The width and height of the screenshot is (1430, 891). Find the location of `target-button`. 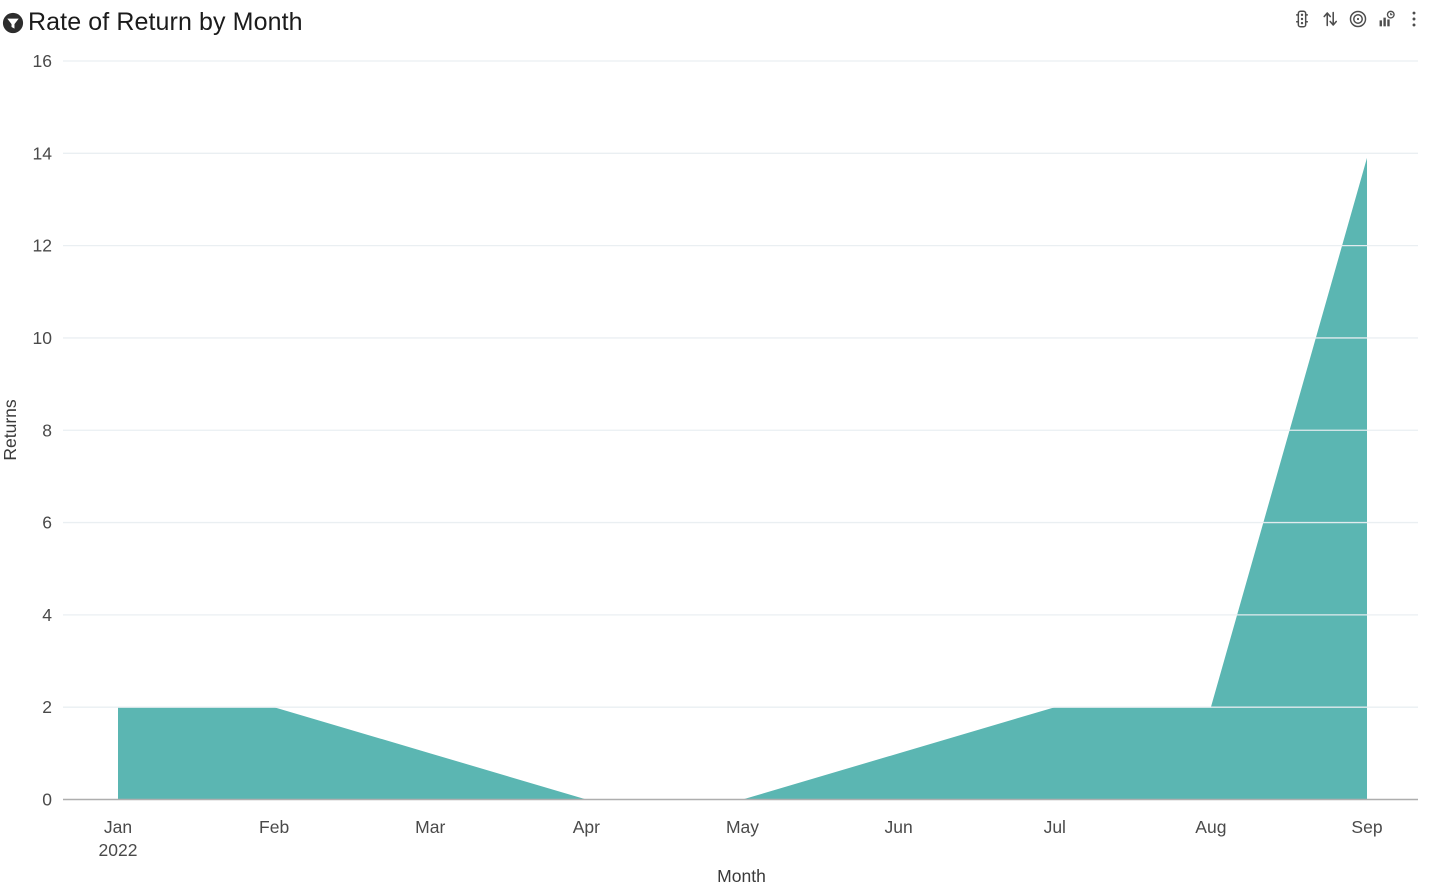

target-button is located at coordinates (1357, 19).